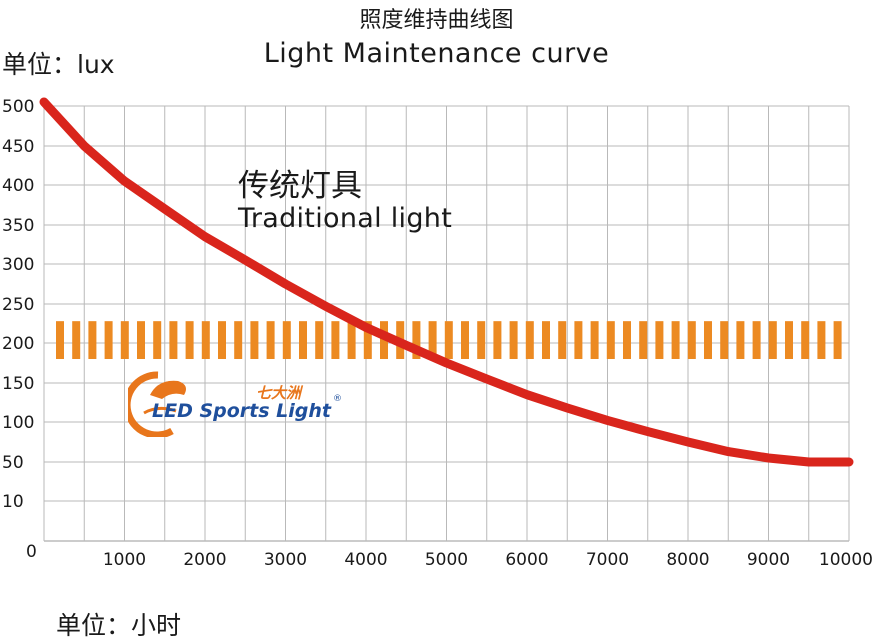  I want to click on x-tick-label: 6000, so click(526, 560).